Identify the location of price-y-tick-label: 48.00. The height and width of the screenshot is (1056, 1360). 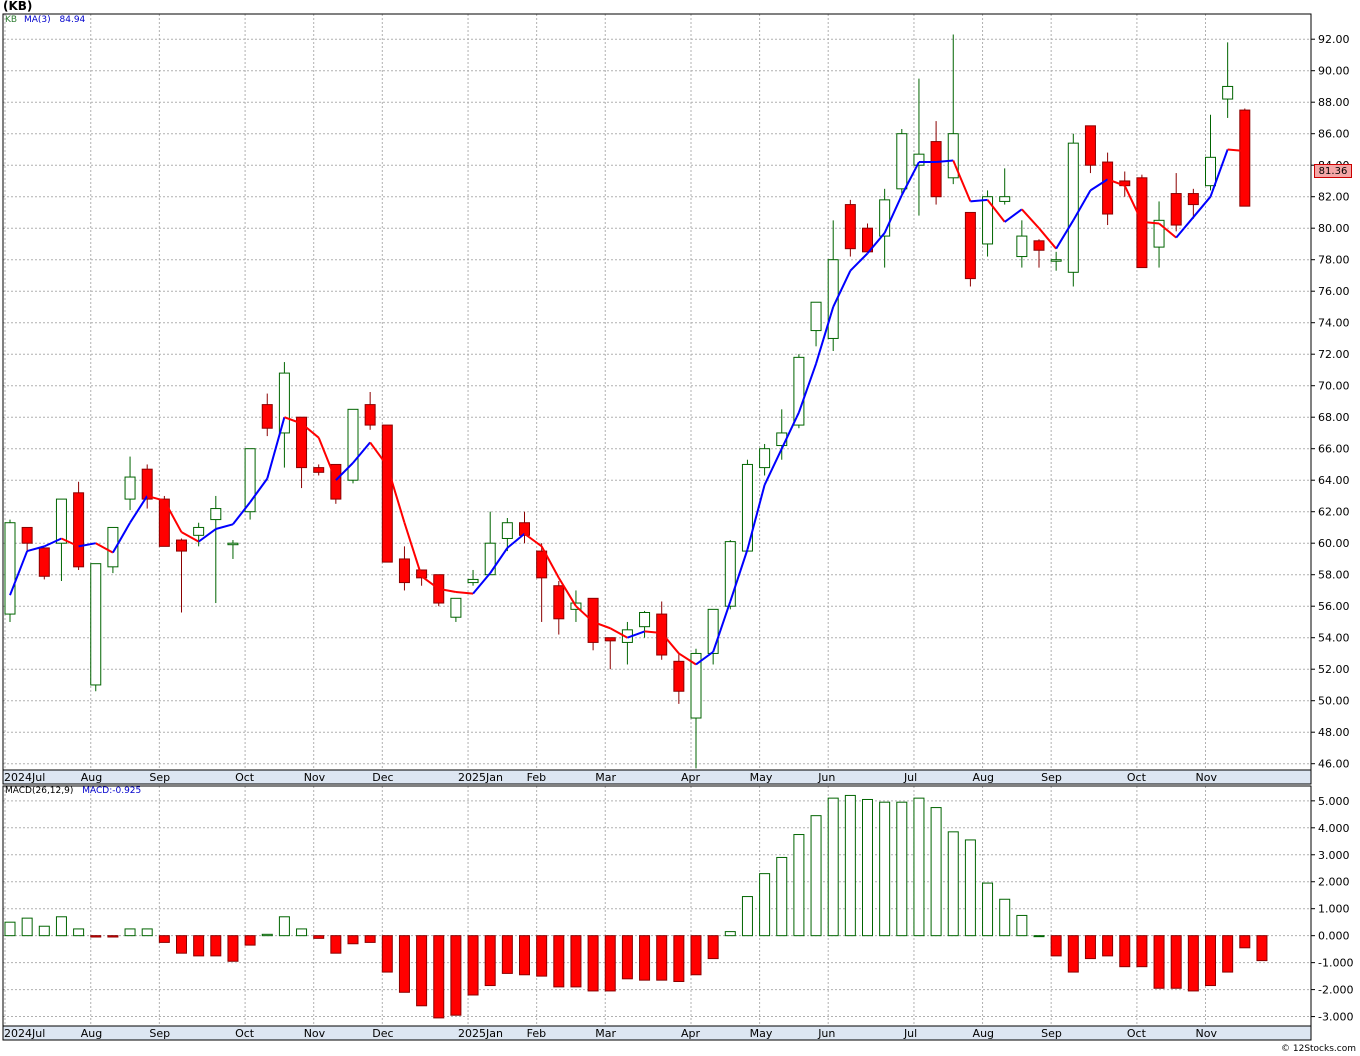
(1334, 732).